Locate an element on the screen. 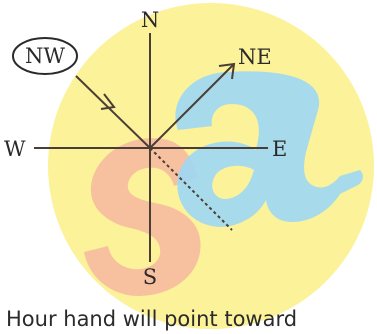 Image resolution: width=377 pixels, height=334 pixels. watermark-s-logo is located at coordinates (142, 217).